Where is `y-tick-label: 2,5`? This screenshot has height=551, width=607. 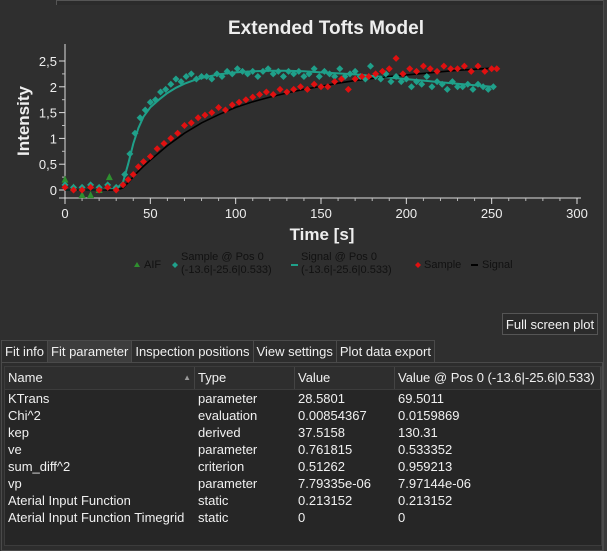
y-tick-label: 2,5 is located at coordinates (48, 61).